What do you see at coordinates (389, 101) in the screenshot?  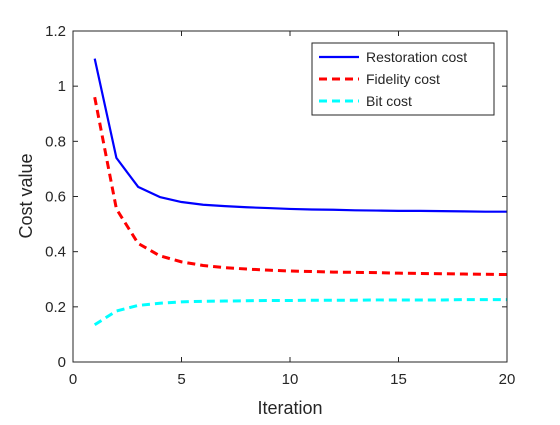 I see `legend-label: Bit cost` at bounding box center [389, 101].